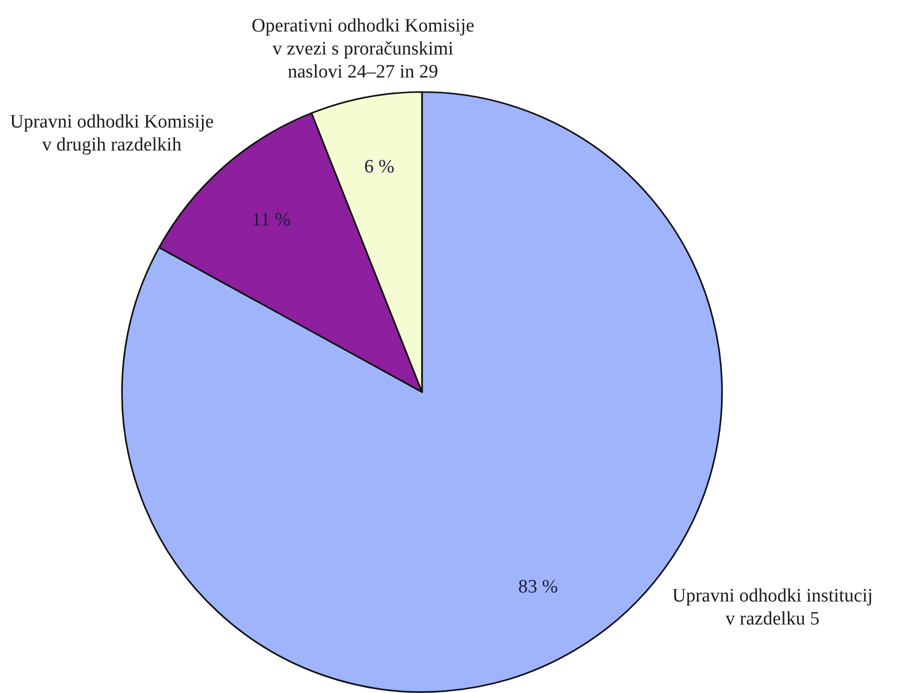 The width and height of the screenshot is (911, 693). I want to click on slice-label: Upravni odhodki institucij v razdelku 5, so click(772, 607).